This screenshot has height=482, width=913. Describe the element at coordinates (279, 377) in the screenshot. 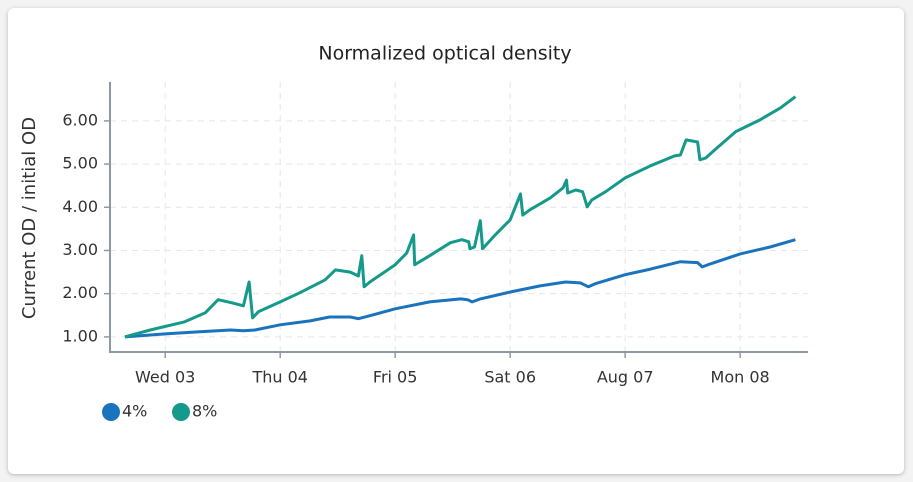

I see `x-tick-label: Thu 04` at that location.